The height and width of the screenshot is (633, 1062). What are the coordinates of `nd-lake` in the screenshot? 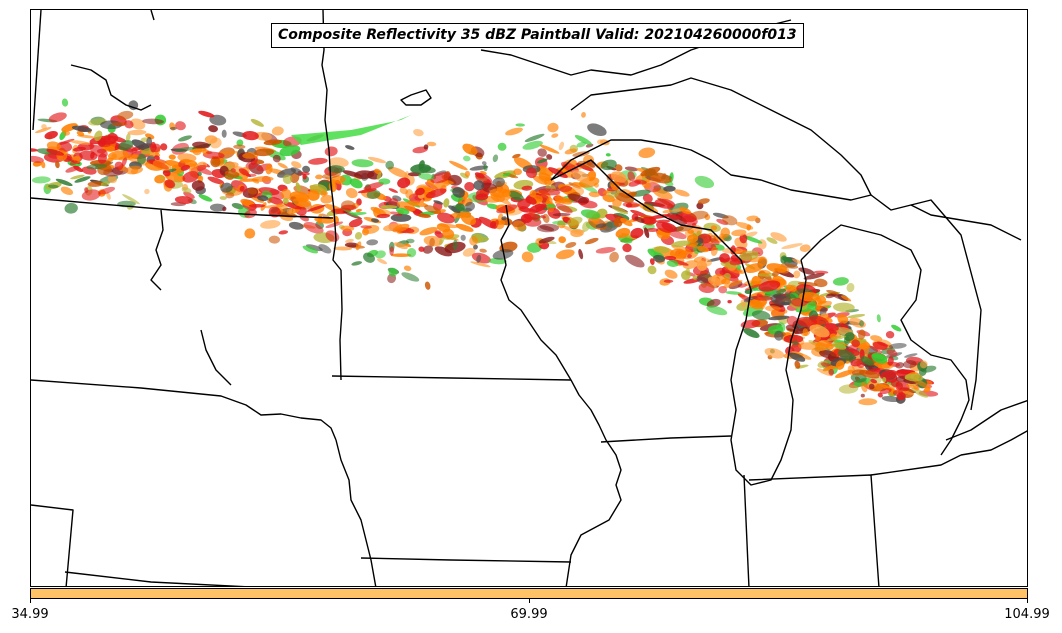 It's located at (157, 250).